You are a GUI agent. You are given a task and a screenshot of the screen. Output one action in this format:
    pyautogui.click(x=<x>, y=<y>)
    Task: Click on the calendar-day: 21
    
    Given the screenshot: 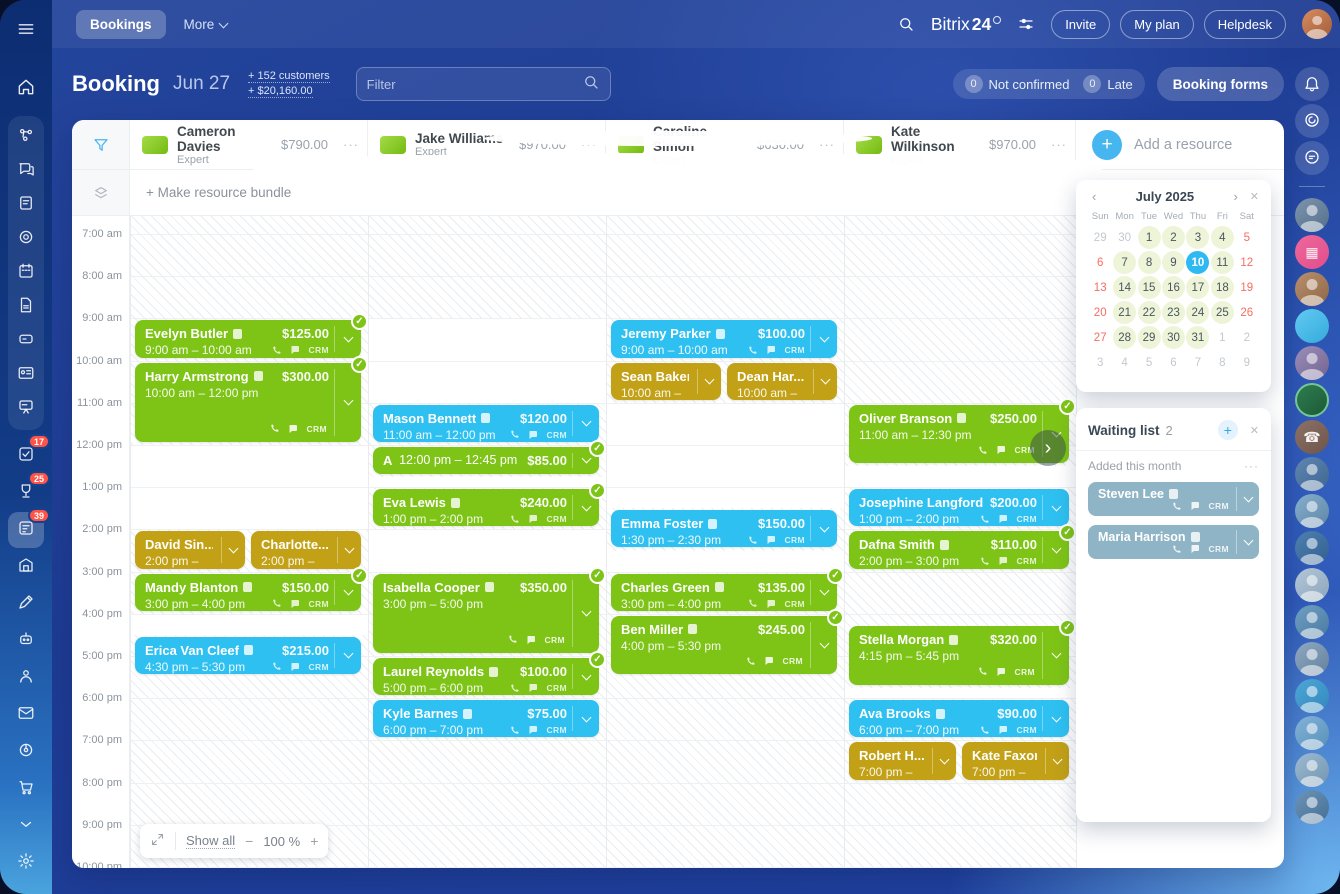 What is the action you would take?
    pyautogui.click(x=1125, y=312)
    